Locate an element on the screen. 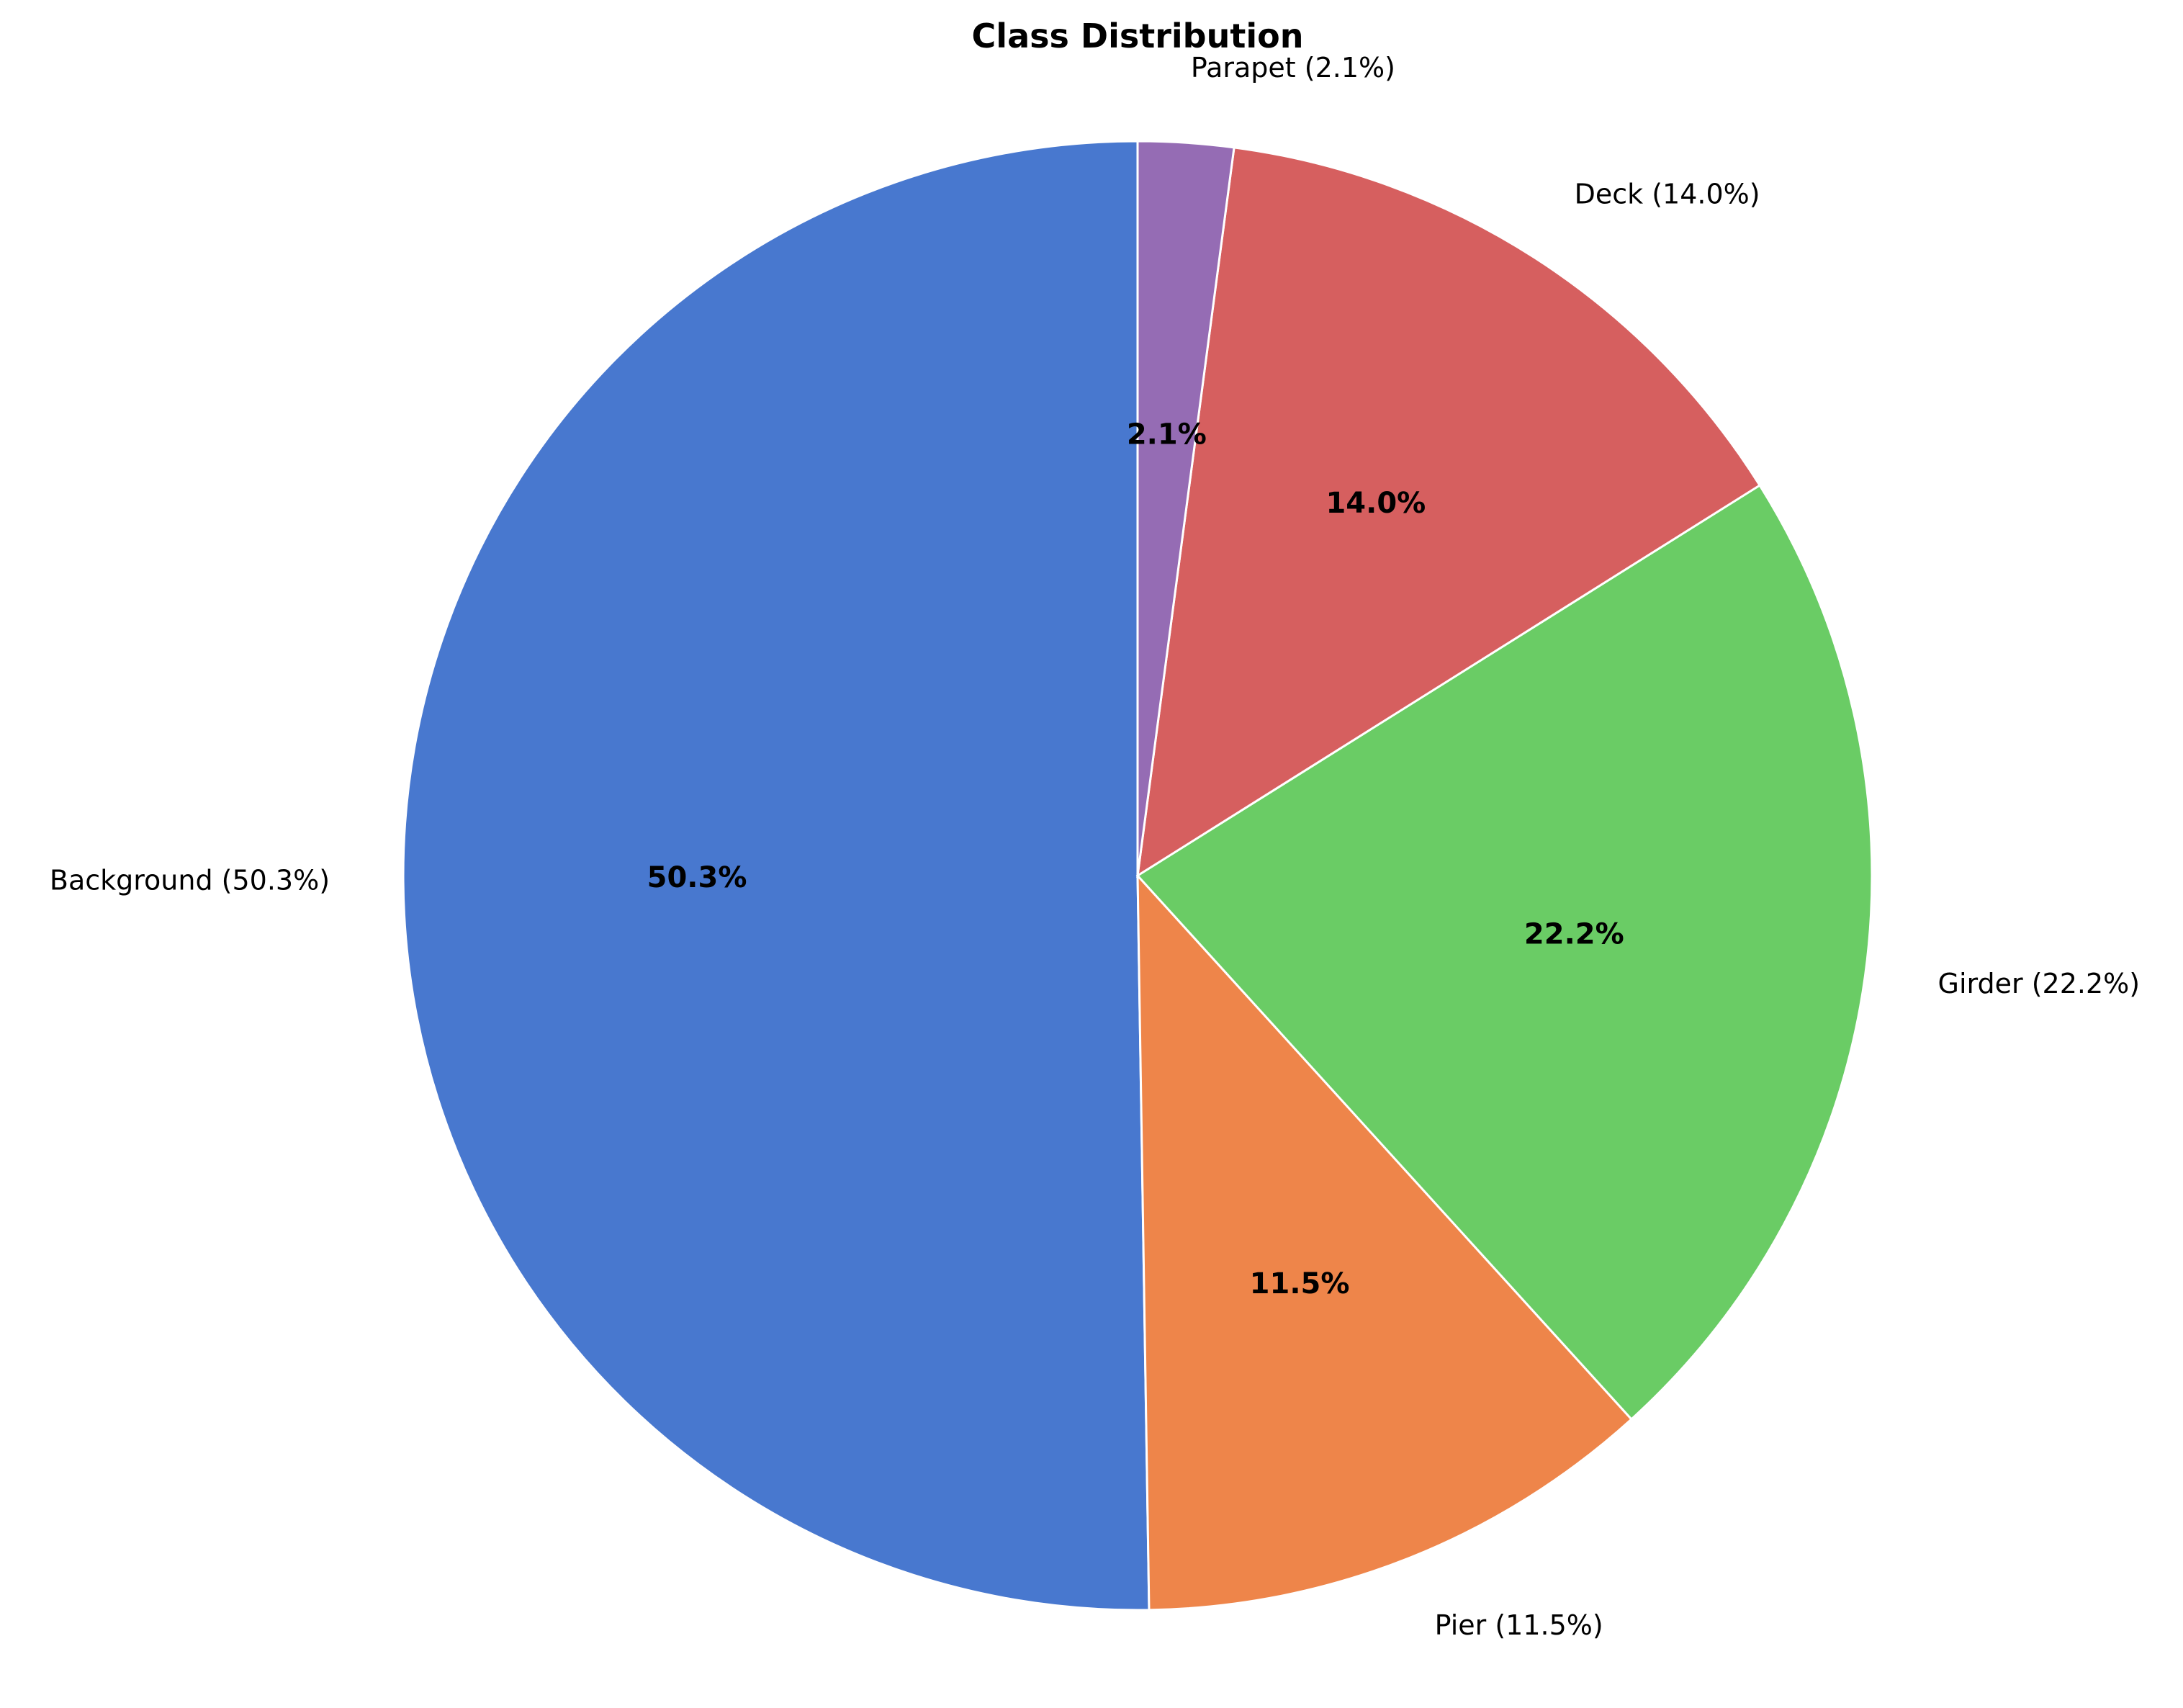  slice-label-girder: Girder (22.2%) is located at coordinates (2039, 983).